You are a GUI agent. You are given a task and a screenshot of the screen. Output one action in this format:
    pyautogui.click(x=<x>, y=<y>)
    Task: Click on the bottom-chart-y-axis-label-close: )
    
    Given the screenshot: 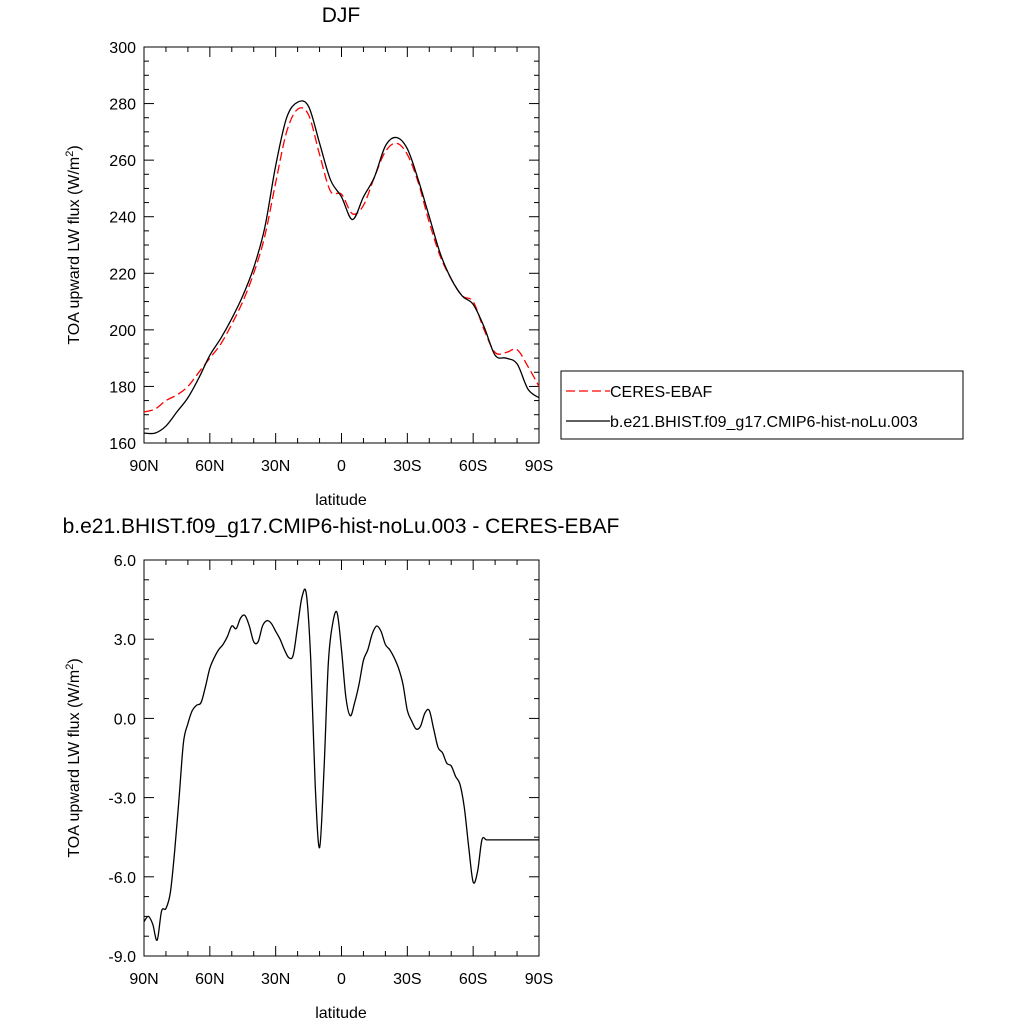 What is the action you would take?
    pyautogui.click(x=74, y=660)
    